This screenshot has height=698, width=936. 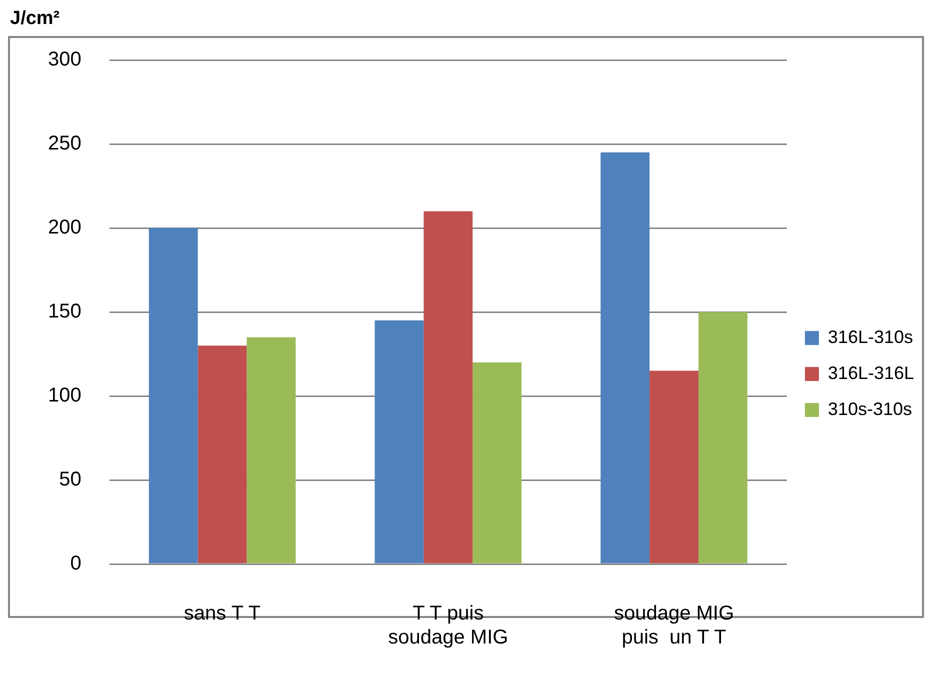 What do you see at coordinates (448, 625) in the screenshot?
I see `x-tick-label: T T puis soudage MIG` at bounding box center [448, 625].